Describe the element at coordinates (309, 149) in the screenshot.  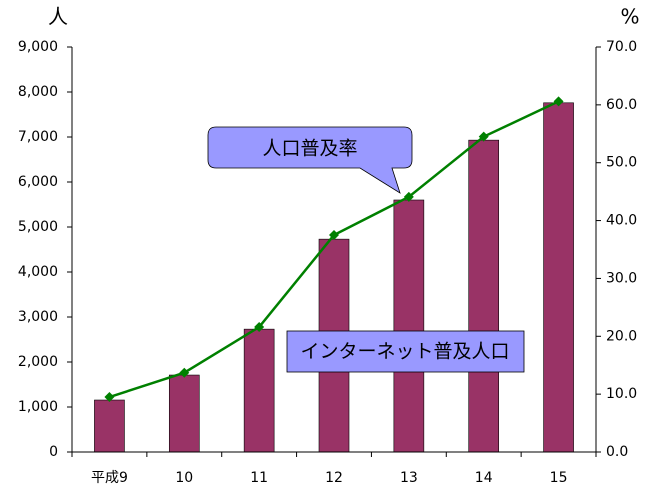
I see `callout-text: 人口普及率` at that location.